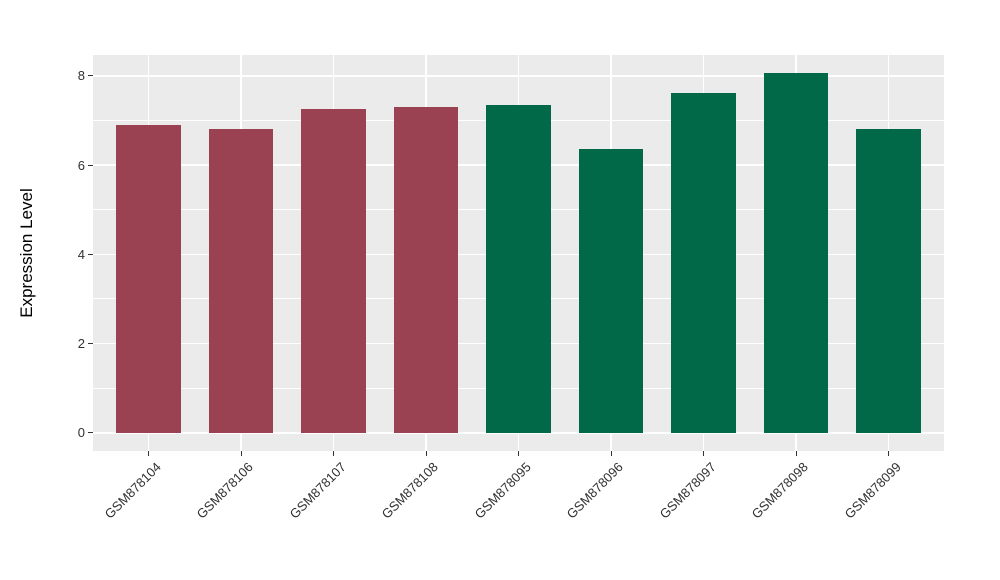  What do you see at coordinates (81, 76) in the screenshot?
I see `y-tick-label: 8` at bounding box center [81, 76].